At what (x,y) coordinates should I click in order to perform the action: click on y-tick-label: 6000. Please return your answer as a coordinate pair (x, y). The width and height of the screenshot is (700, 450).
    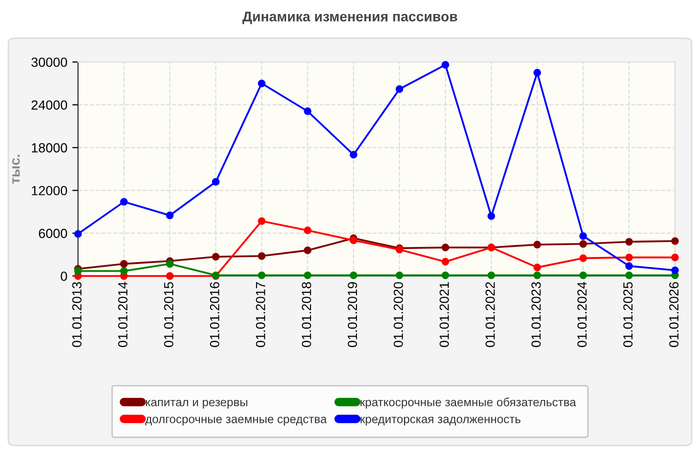
    Looking at the image, I should click on (53, 233).